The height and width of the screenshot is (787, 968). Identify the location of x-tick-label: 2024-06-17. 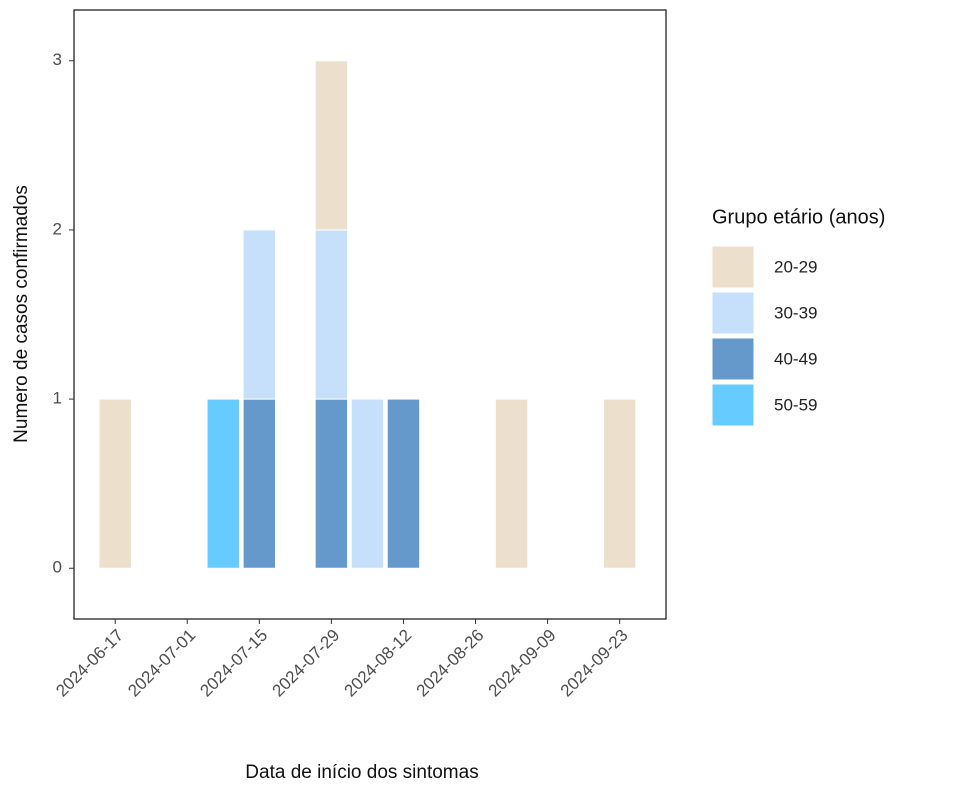
(89, 663).